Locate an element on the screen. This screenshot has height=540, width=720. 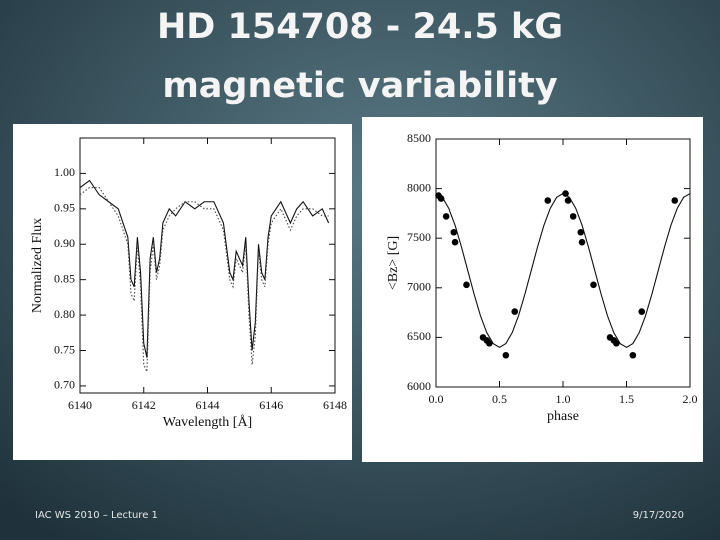
y-tick-label: 0.80 is located at coordinates (64, 314).